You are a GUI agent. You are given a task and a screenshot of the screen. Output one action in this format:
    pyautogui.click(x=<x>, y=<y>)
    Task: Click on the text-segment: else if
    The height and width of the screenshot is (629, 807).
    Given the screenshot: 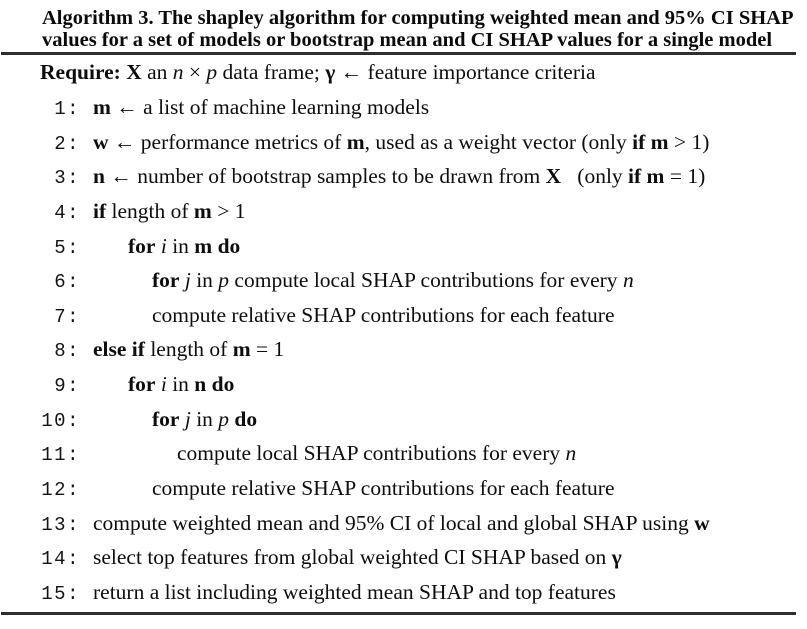 What is the action you would take?
    pyautogui.click(x=119, y=349)
    